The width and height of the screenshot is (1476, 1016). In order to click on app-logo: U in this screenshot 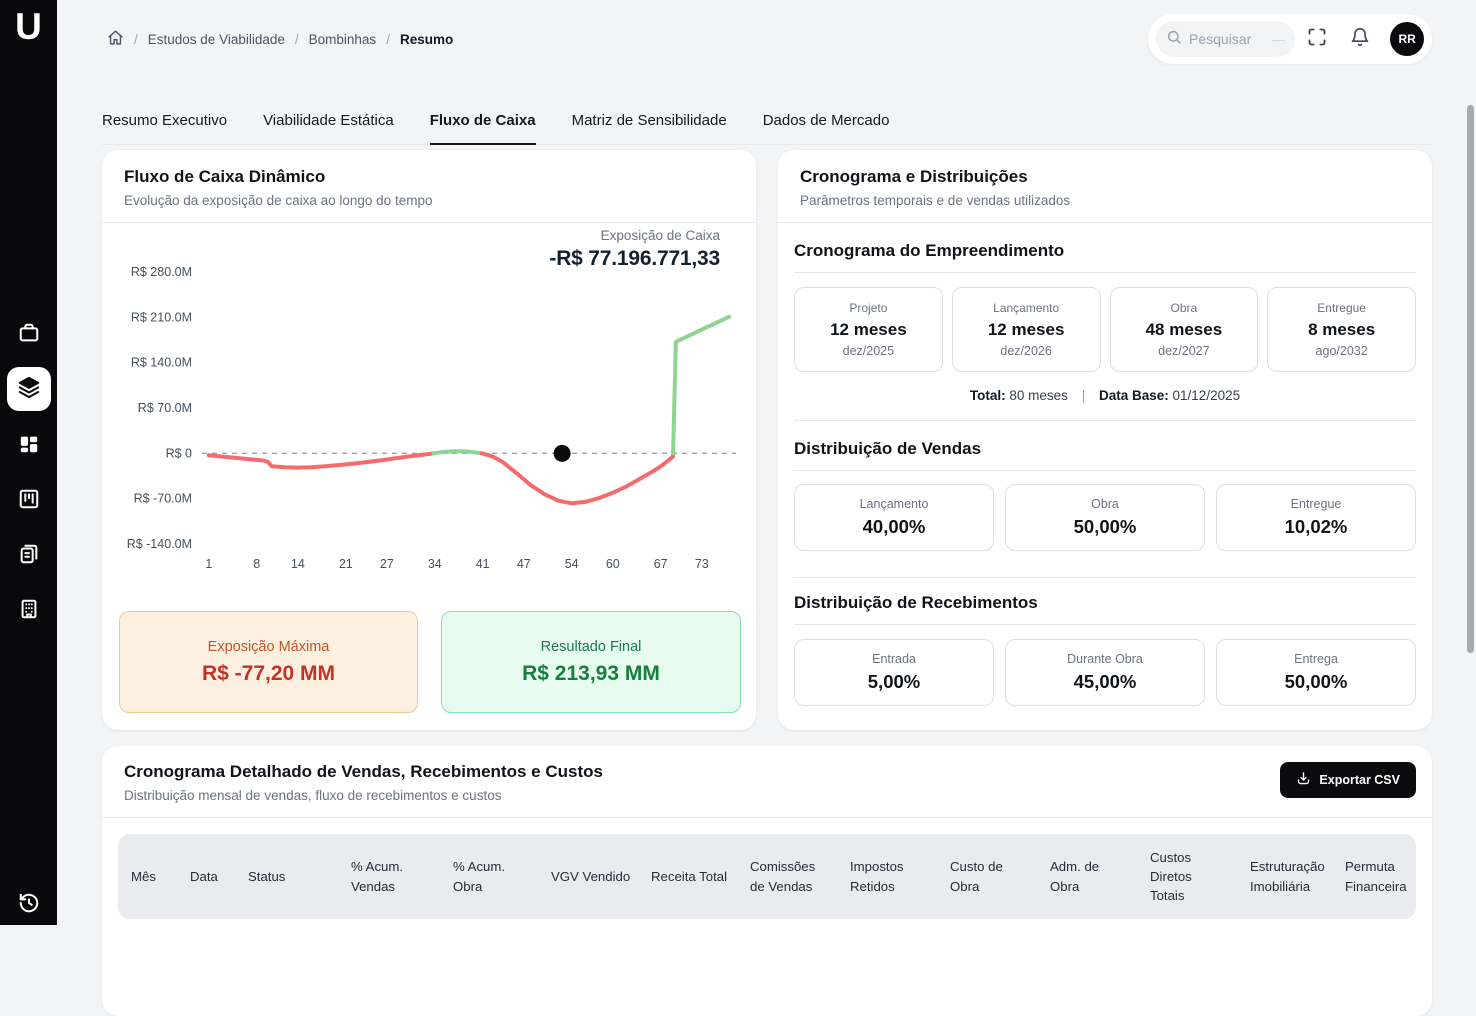, I will do `click(28, 26)`.